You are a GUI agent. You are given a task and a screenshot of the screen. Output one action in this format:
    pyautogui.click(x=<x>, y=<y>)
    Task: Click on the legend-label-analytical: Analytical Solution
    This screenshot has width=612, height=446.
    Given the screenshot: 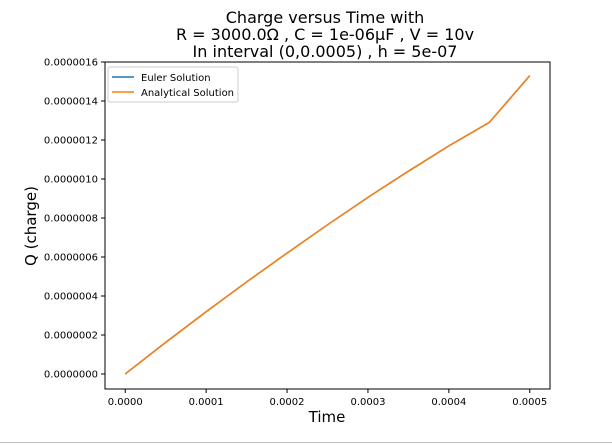 What is the action you would take?
    pyautogui.click(x=187, y=93)
    